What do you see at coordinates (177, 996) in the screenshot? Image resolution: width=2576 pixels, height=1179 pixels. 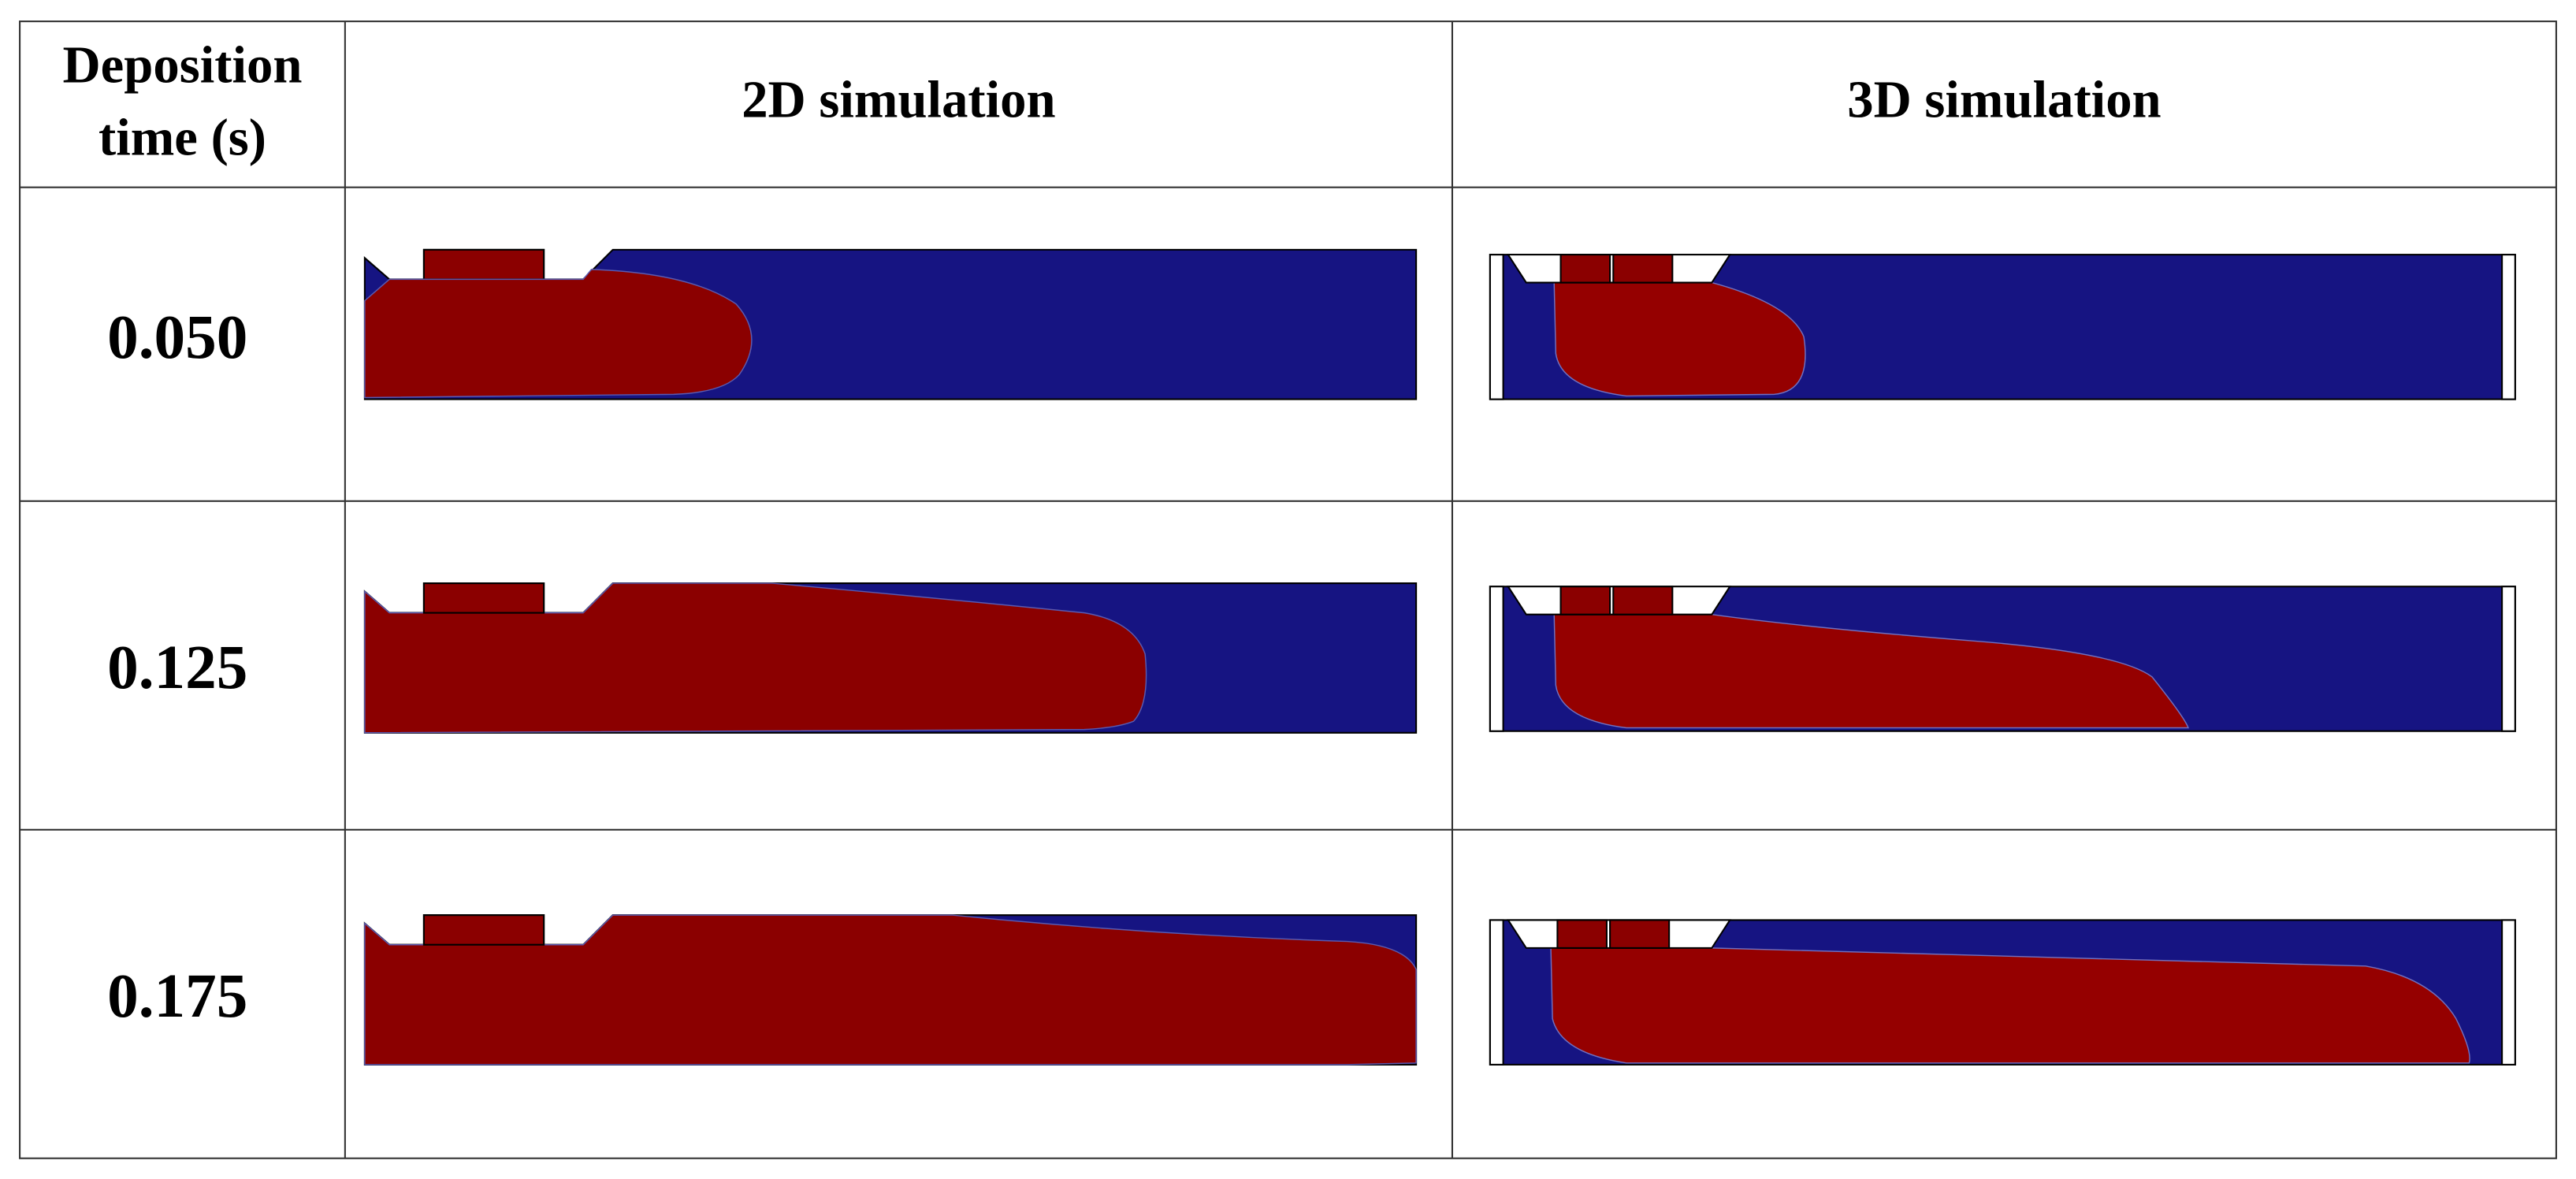 I see `time-cell: 0.175` at bounding box center [177, 996].